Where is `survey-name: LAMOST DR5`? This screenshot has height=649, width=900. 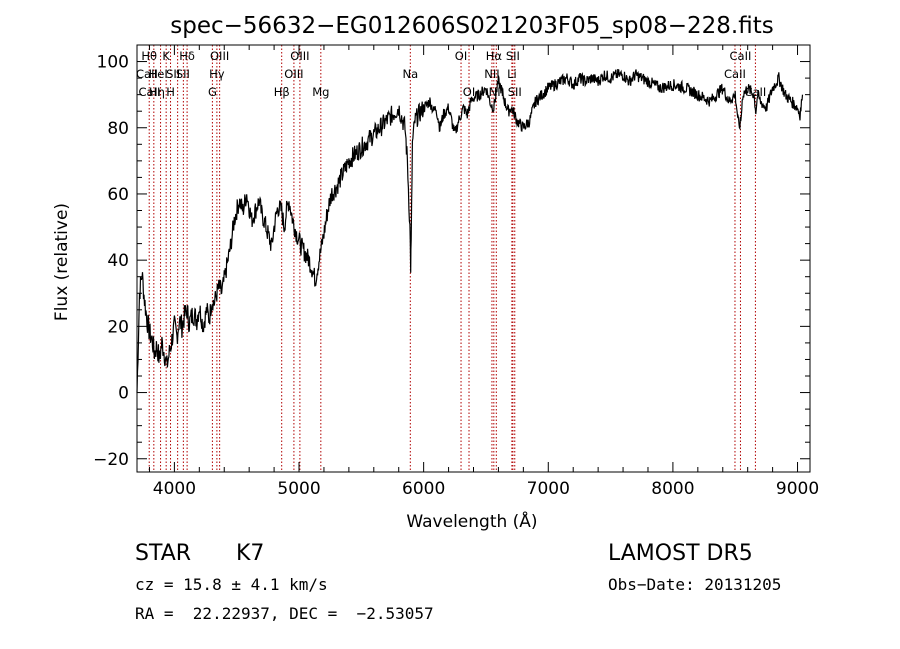
survey-name: LAMOST DR5 is located at coordinates (680, 553).